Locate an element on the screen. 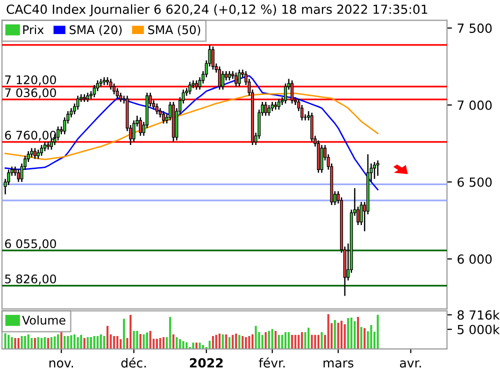 The image size is (500, 370). x-tick-label: déc. is located at coordinates (133, 362).